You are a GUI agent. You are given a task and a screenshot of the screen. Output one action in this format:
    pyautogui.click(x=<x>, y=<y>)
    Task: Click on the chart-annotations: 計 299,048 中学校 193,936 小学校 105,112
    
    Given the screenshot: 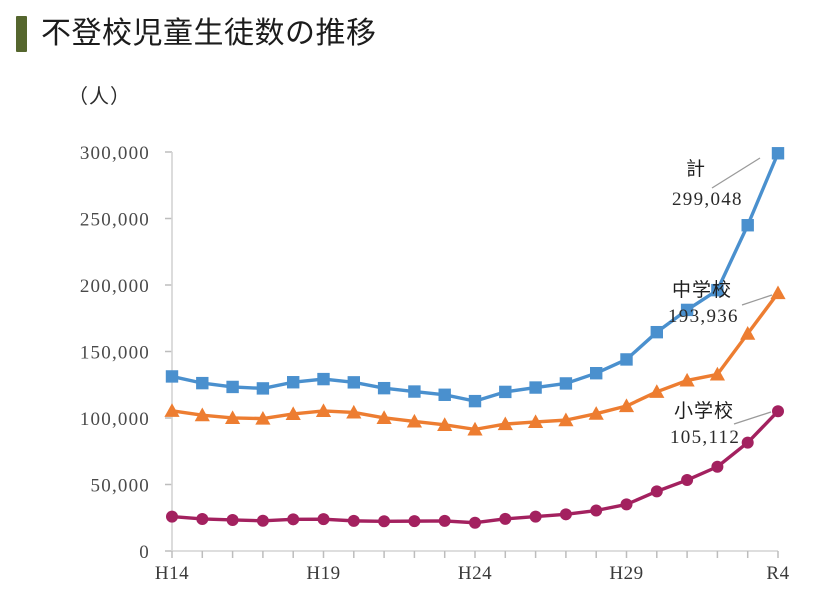 What is the action you would take?
    pyautogui.click(x=720, y=302)
    